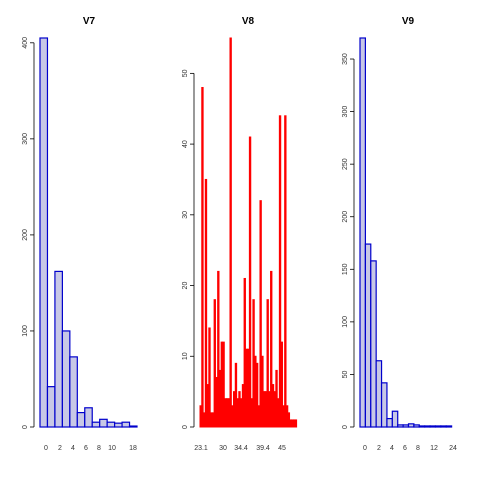  What do you see at coordinates (263, 448) in the screenshot?
I see `x-tick-label: 39.4` at bounding box center [263, 448].